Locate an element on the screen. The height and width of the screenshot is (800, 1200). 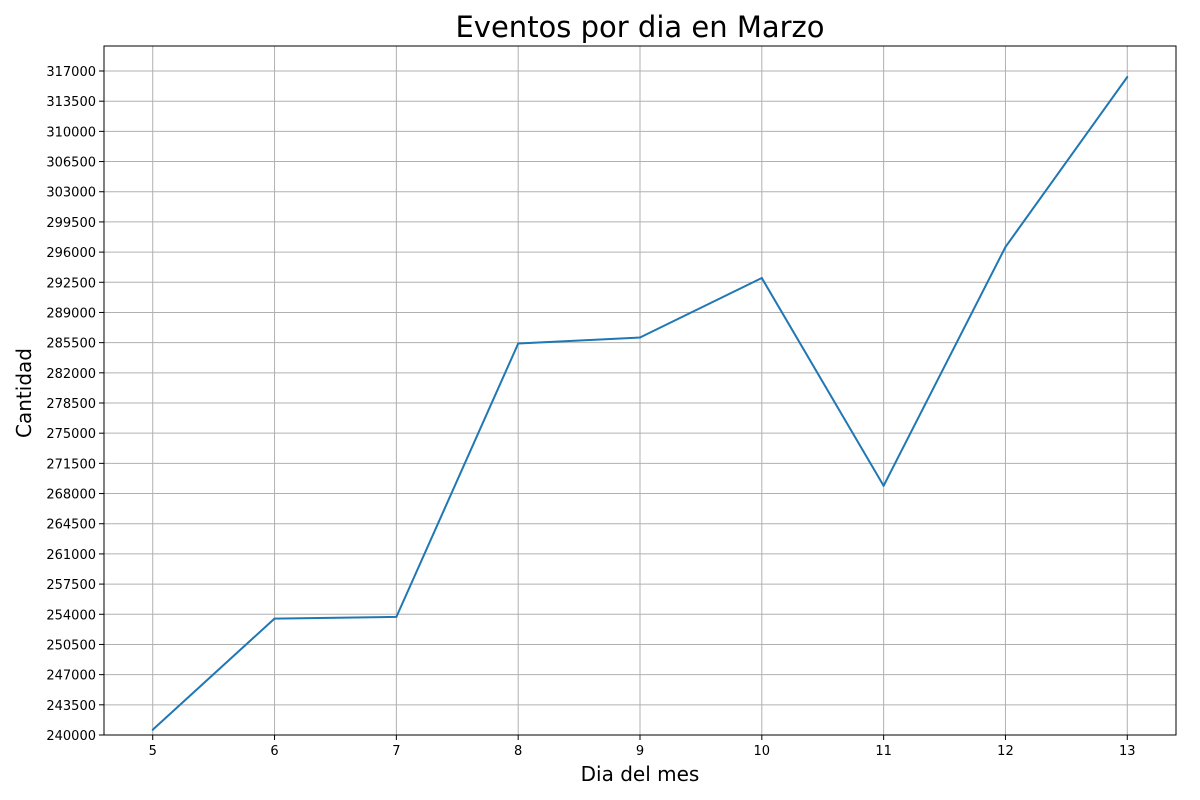
y-tick-label: 257500 is located at coordinates (71, 585).